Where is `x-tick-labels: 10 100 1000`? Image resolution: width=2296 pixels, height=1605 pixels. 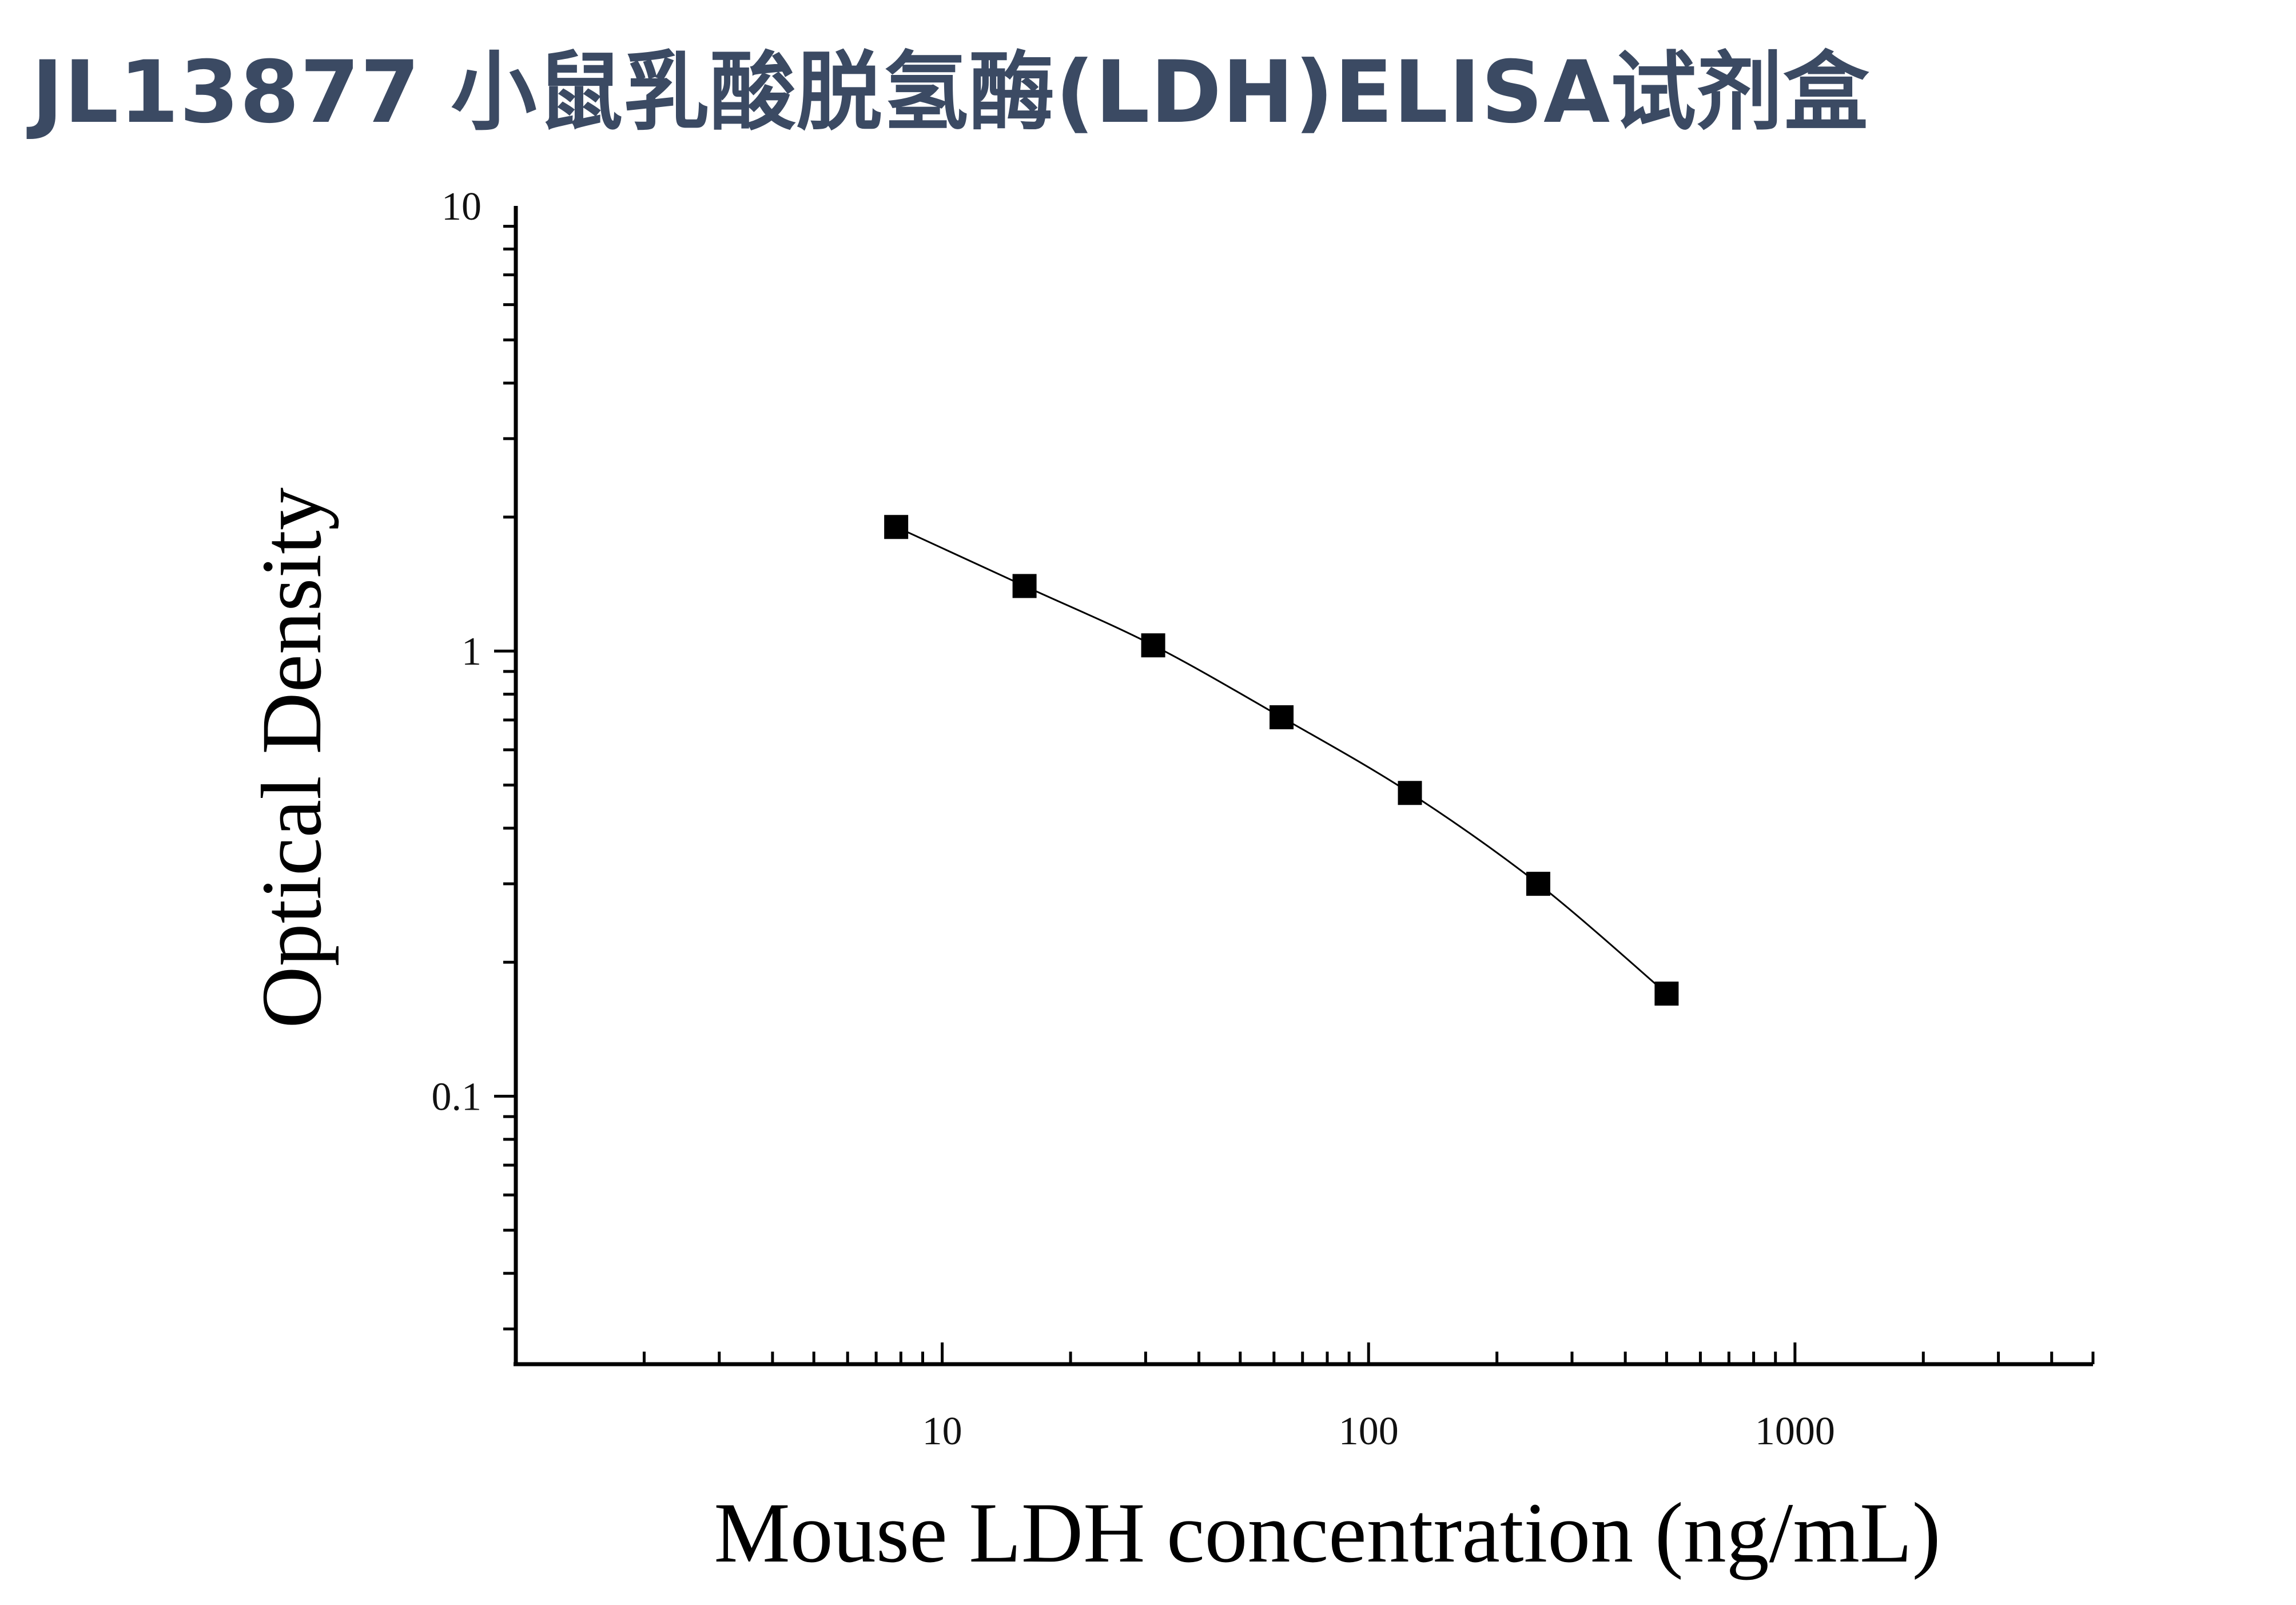 x-tick-labels: 10 100 1000 is located at coordinates (1378, 1431).